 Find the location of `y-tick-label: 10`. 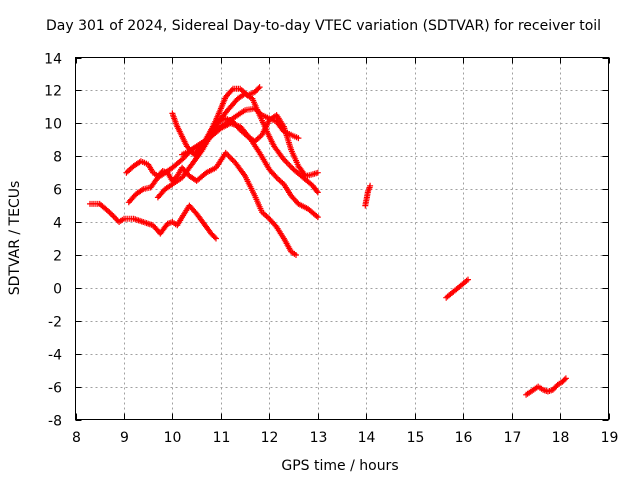

y-tick-label: 10 is located at coordinates (53, 125).